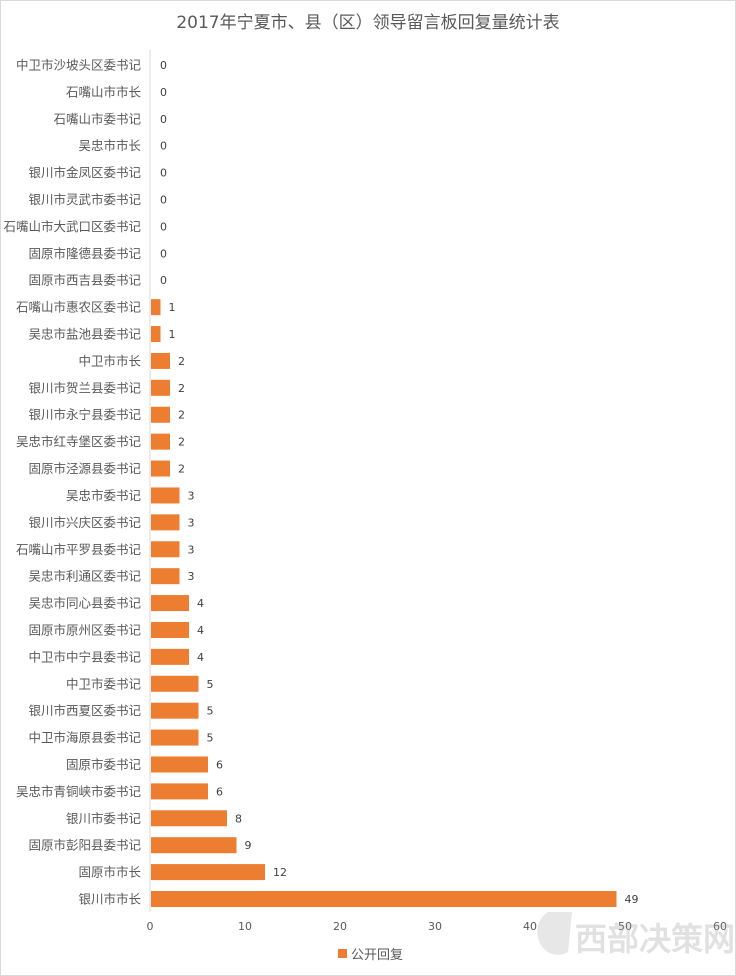 The width and height of the screenshot is (736, 976). What do you see at coordinates (104, 764) in the screenshot?
I see `category-label: 固原市委书记` at bounding box center [104, 764].